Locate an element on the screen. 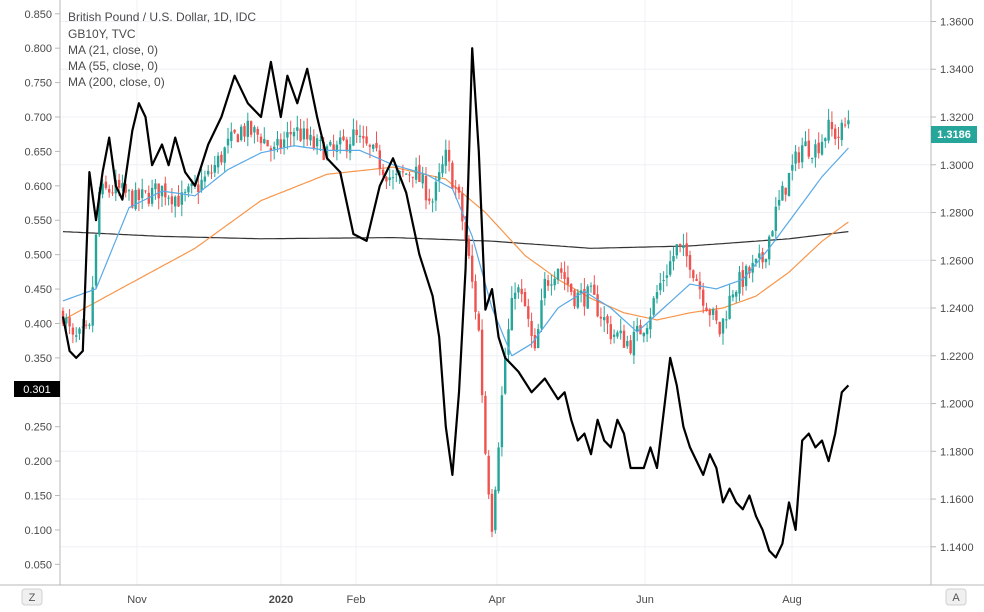  left-scale-label: Z is located at coordinates (32, 598).